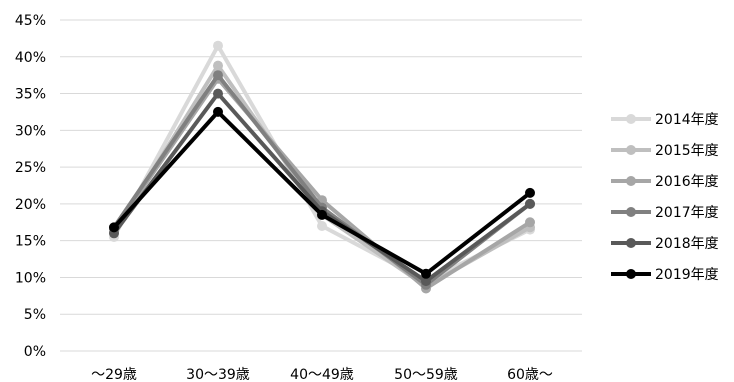  What do you see at coordinates (687, 151) in the screenshot?
I see `legend-label: 2015年度` at bounding box center [687, 151].